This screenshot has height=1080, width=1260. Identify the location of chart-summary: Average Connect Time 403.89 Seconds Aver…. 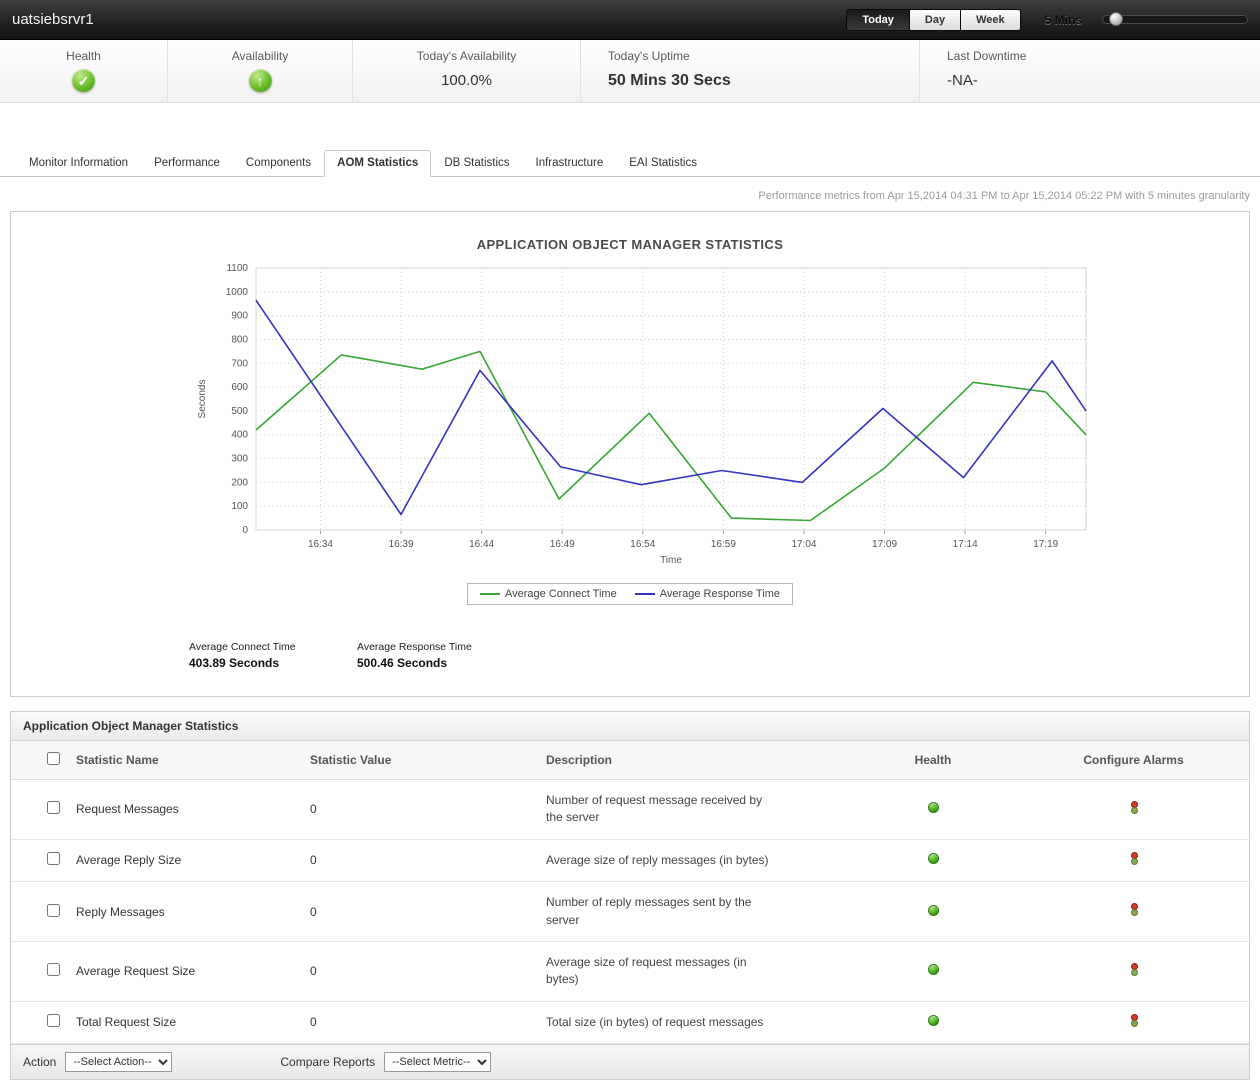
(719, 655).